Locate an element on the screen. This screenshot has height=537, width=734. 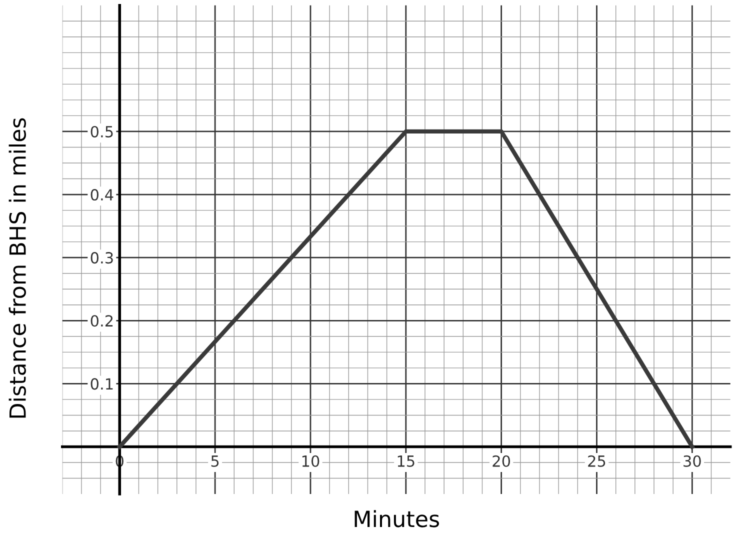
x-tick-label: 5 is located at coordinates (215, 461).